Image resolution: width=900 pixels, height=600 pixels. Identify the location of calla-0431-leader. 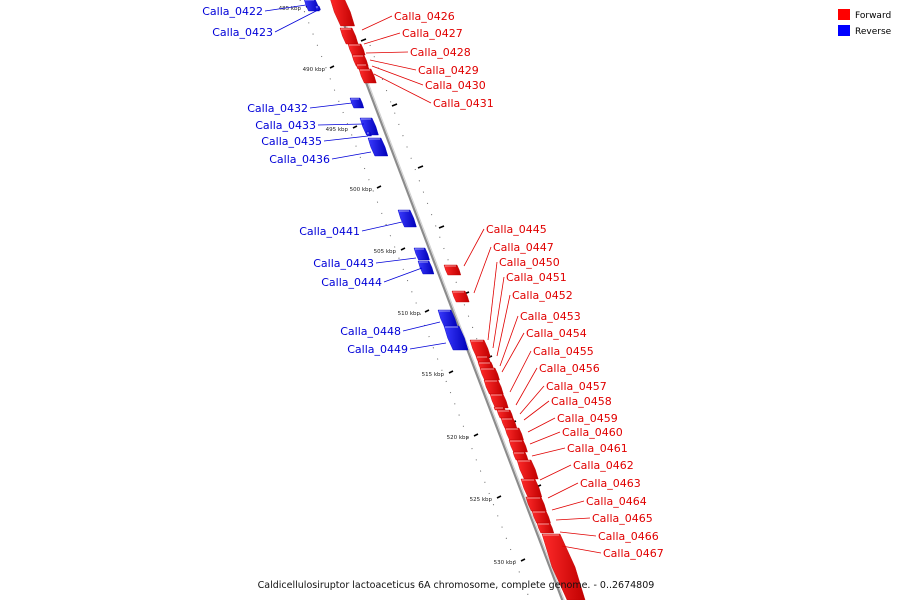
(402, 88).